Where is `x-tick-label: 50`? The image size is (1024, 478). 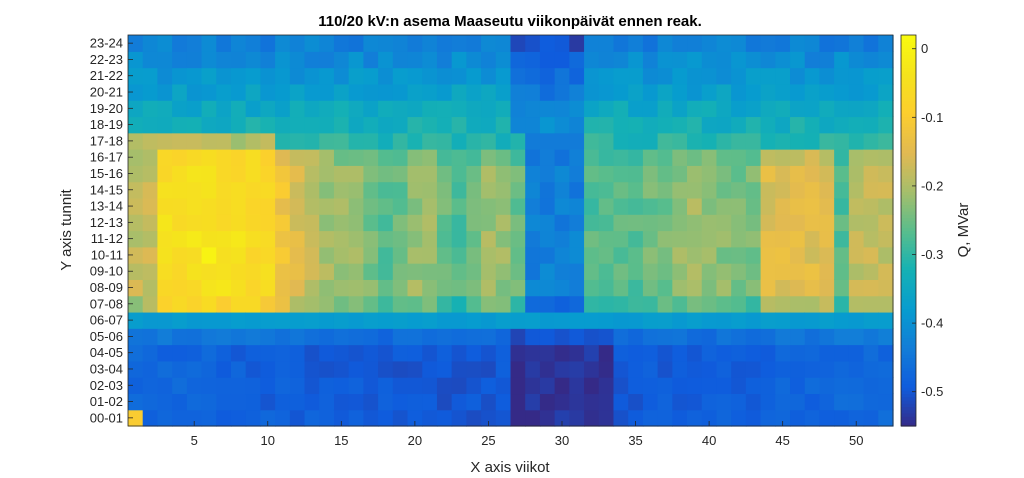
x-tick-label: 50 is located at coordinates (856, 440).